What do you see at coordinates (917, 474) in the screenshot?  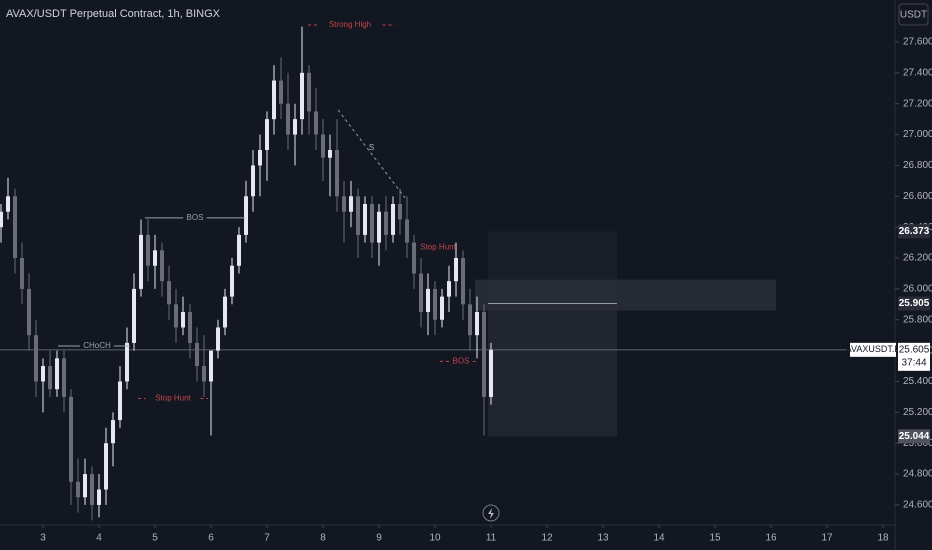 I see `y-tick-label: 24.800` at bounding box center [917, 474].